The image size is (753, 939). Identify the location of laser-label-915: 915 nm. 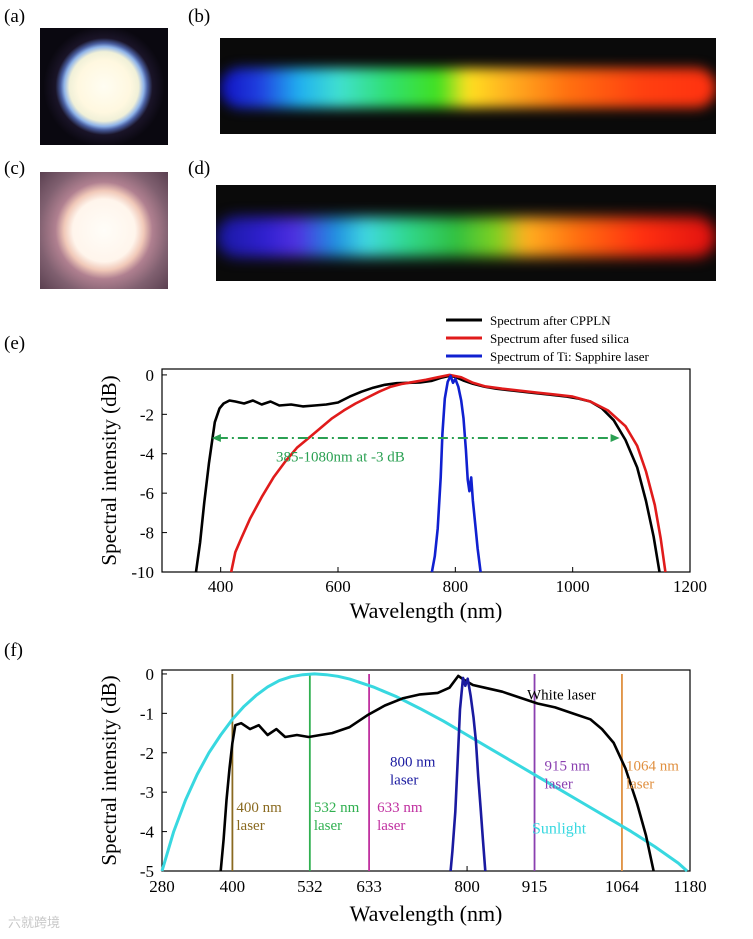
(568, 767).